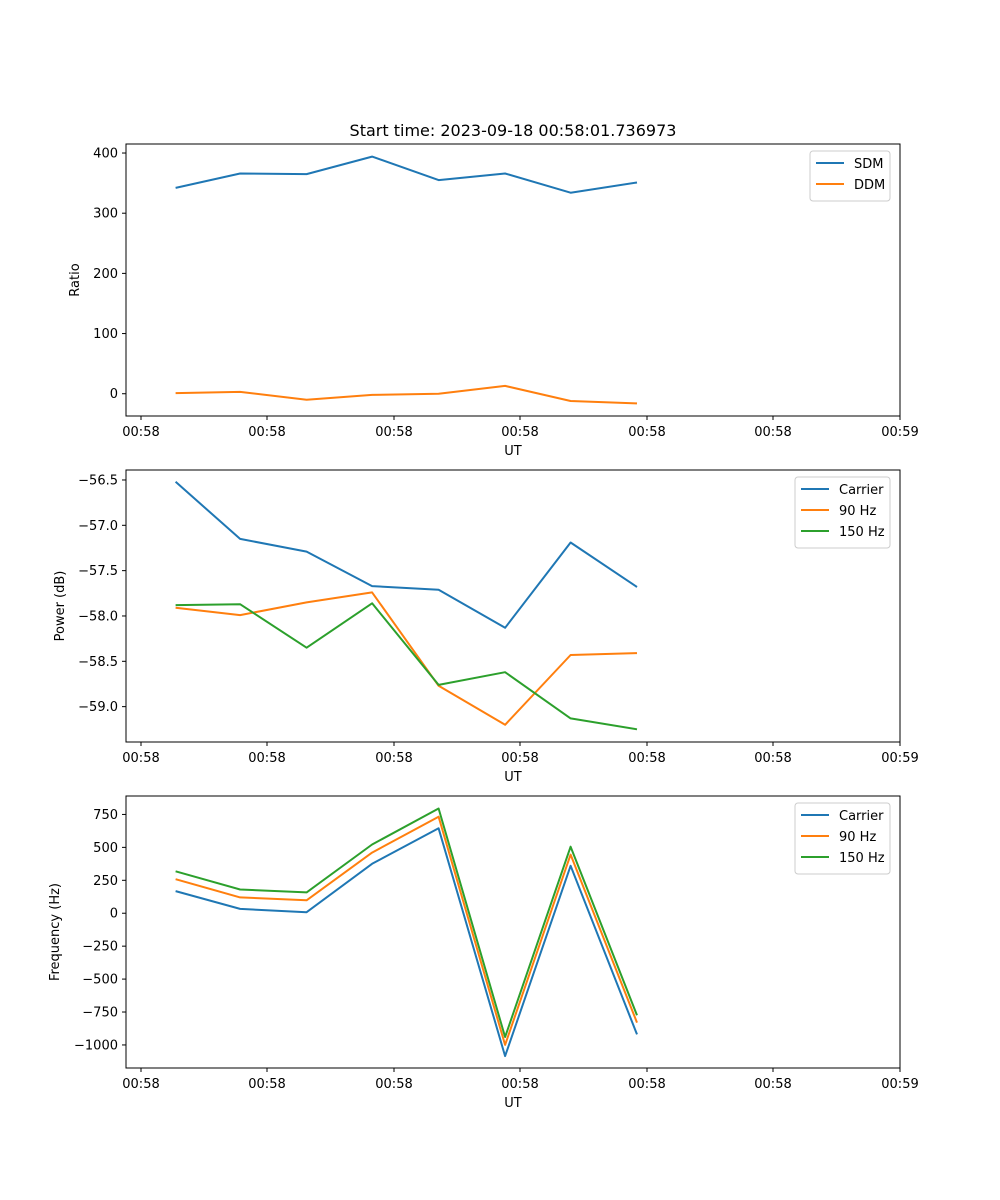  What do you see at coordinates (850, 176) in the screenshot?
I see `legend: SDM DDM` at bounding box center [850, 176].